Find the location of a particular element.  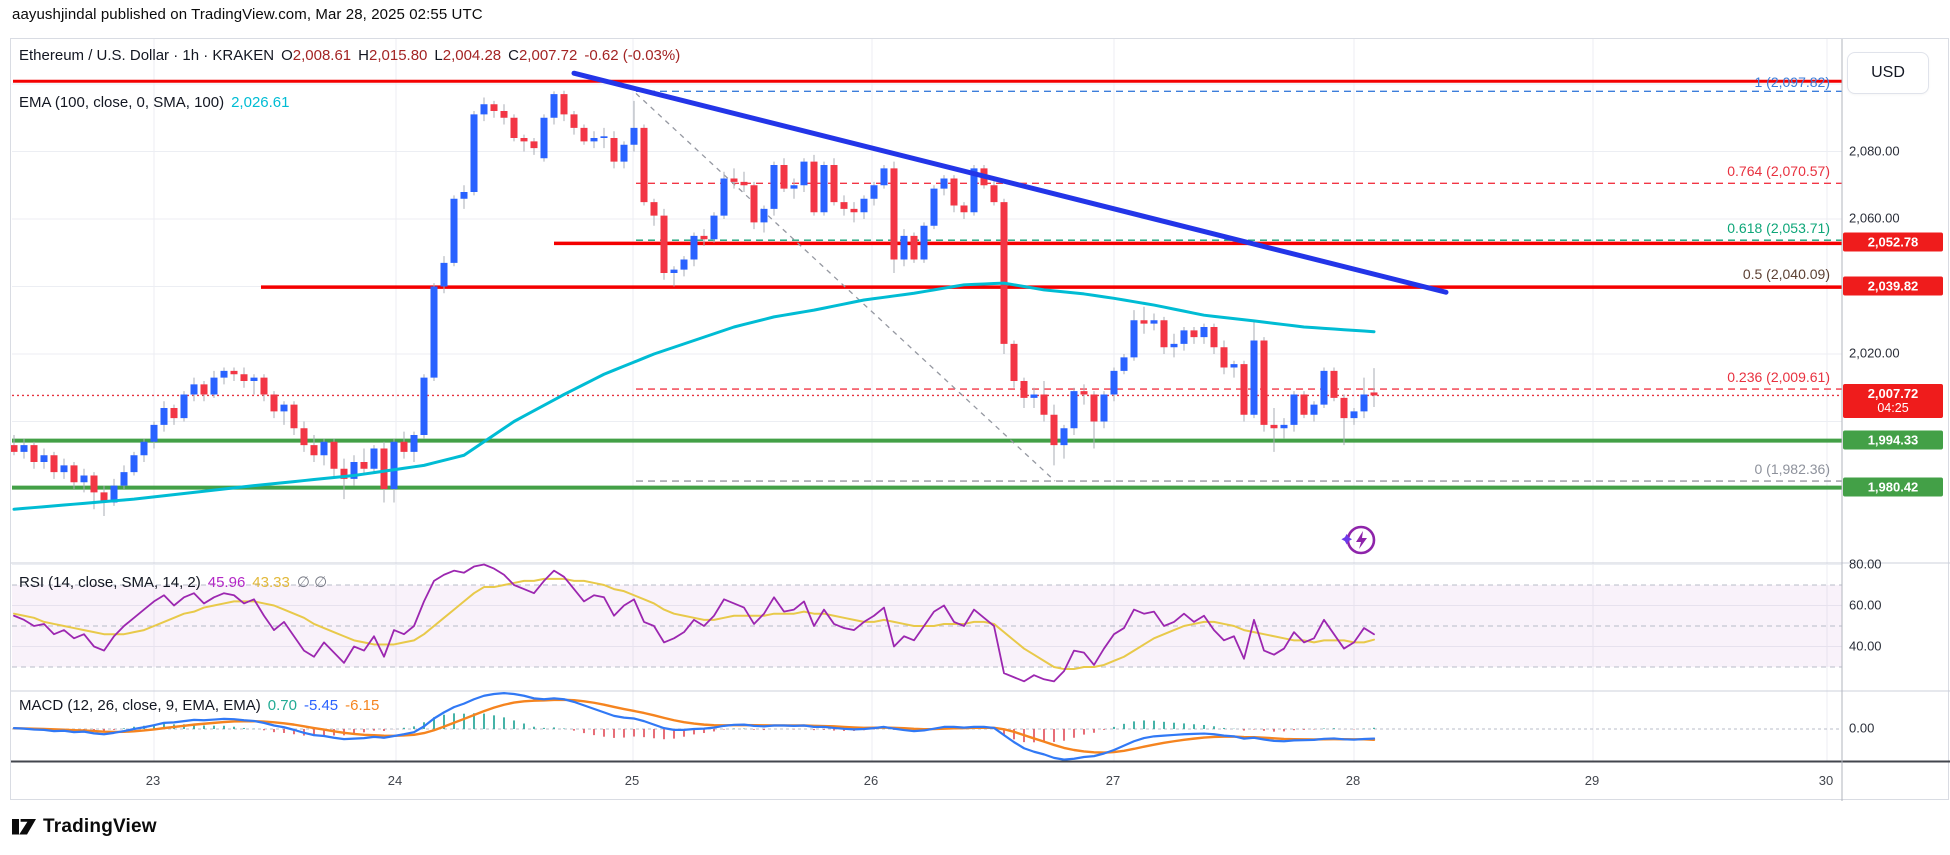

rsi-extra-flags: ∅ ∅ is located at coordinates (312, 582).